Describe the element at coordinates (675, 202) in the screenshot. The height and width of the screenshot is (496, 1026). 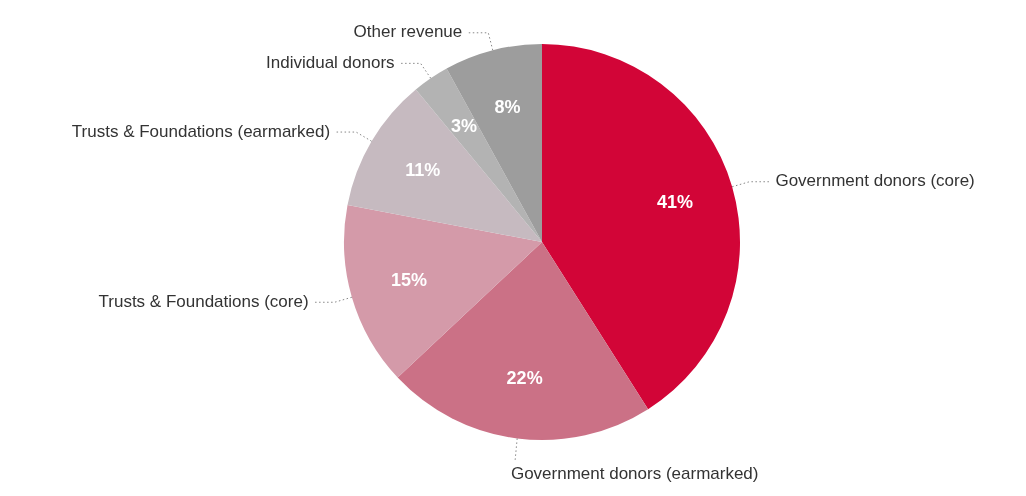
I see `data-label: 41%` at that location.